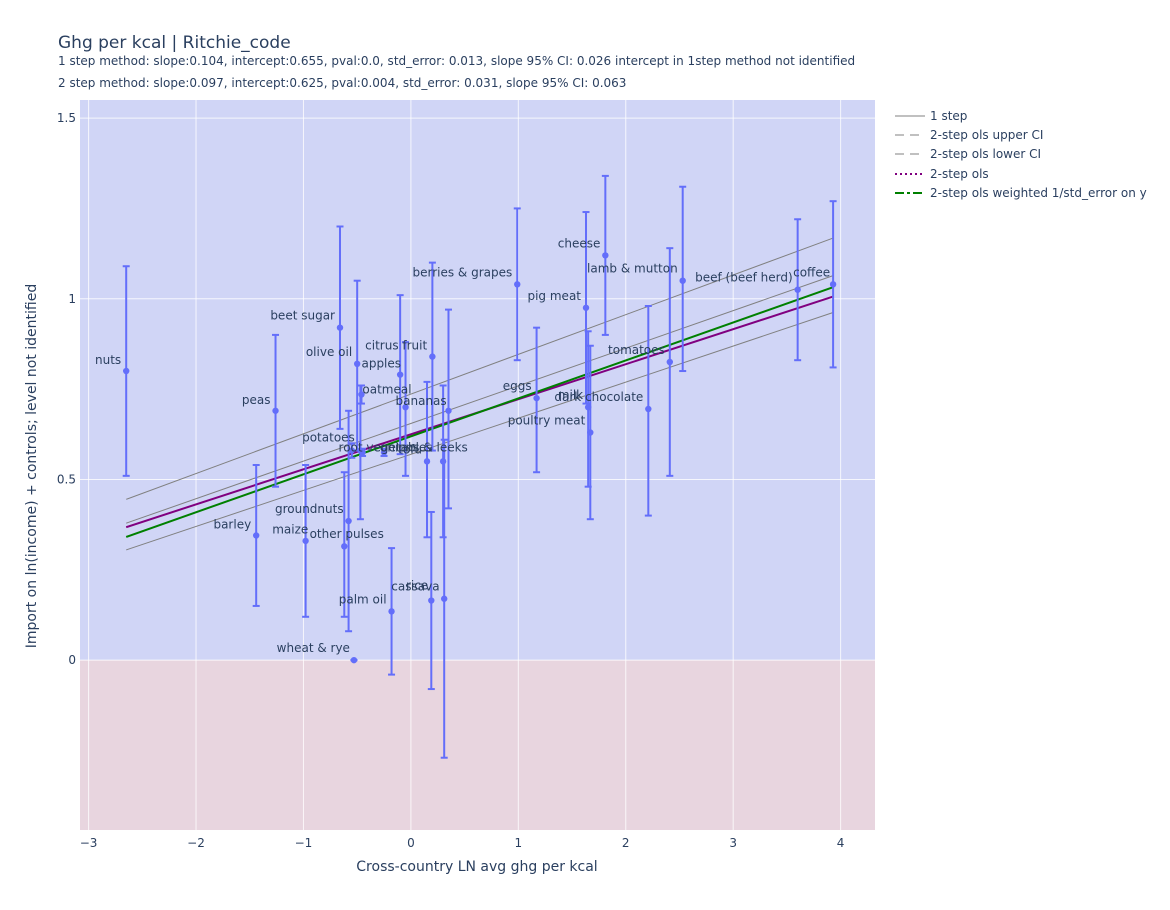 The width and height of the screenshot is (1170, 910). Describe the element at coordinates (910, 116) in the screenshot. I see `legend-swatch-1-step` at that location.